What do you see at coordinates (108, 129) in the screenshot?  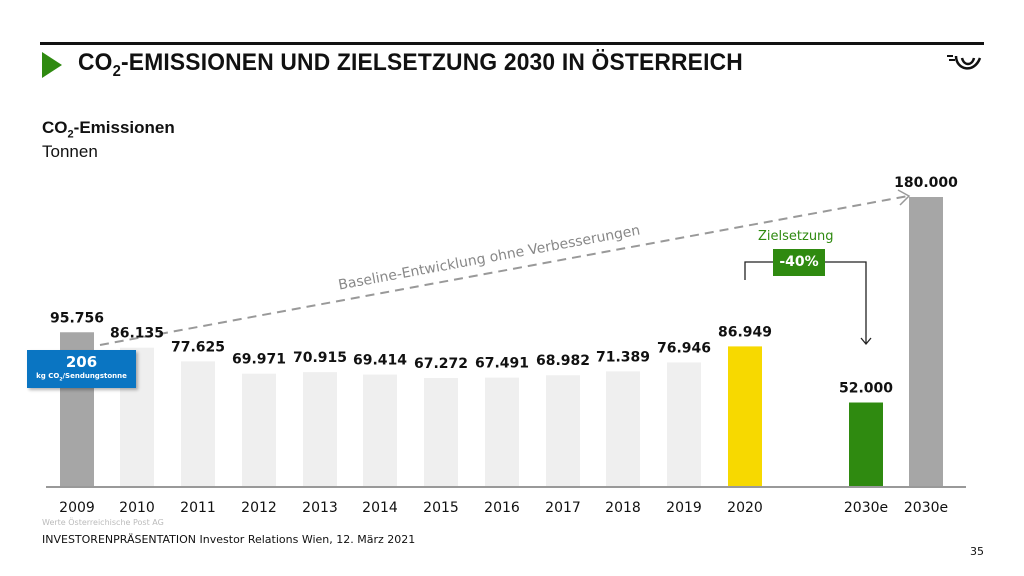 I see `chart-title: CO2-Emissionen` at bounding box center [108, 129].